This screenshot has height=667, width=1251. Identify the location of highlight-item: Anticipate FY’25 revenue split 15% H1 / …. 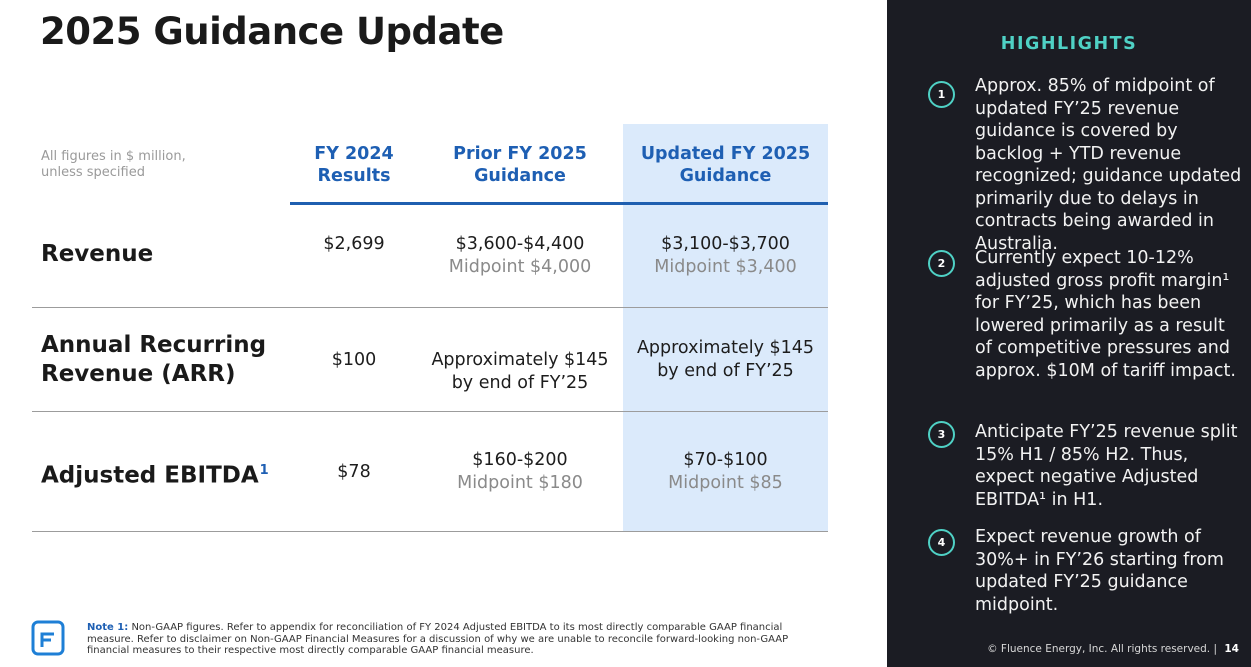
(1106, 466).